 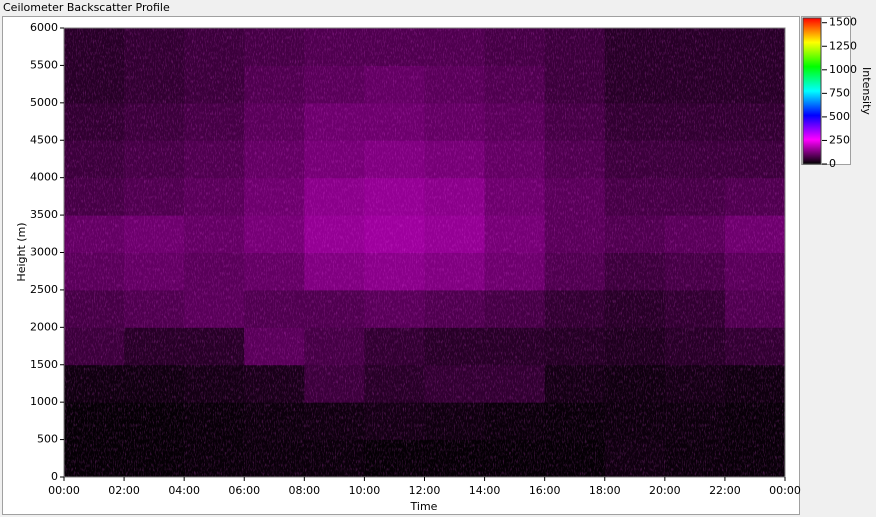 I want to click on x-tick-label: 08:00, so click(x=304, y=490).